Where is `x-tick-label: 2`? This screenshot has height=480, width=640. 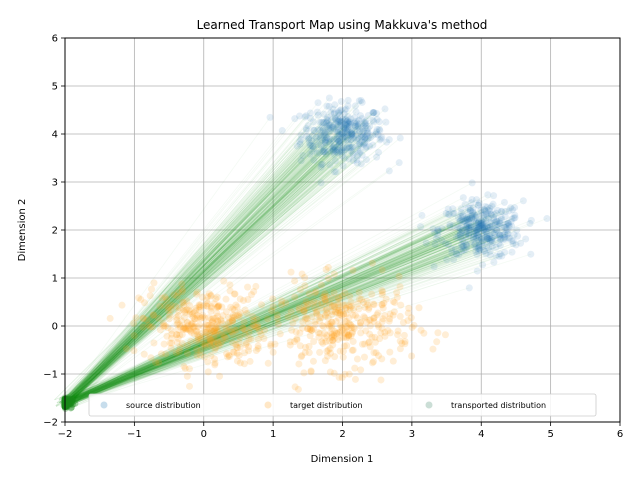
x-tick-label: 2 is located at coordinates (342, 434).